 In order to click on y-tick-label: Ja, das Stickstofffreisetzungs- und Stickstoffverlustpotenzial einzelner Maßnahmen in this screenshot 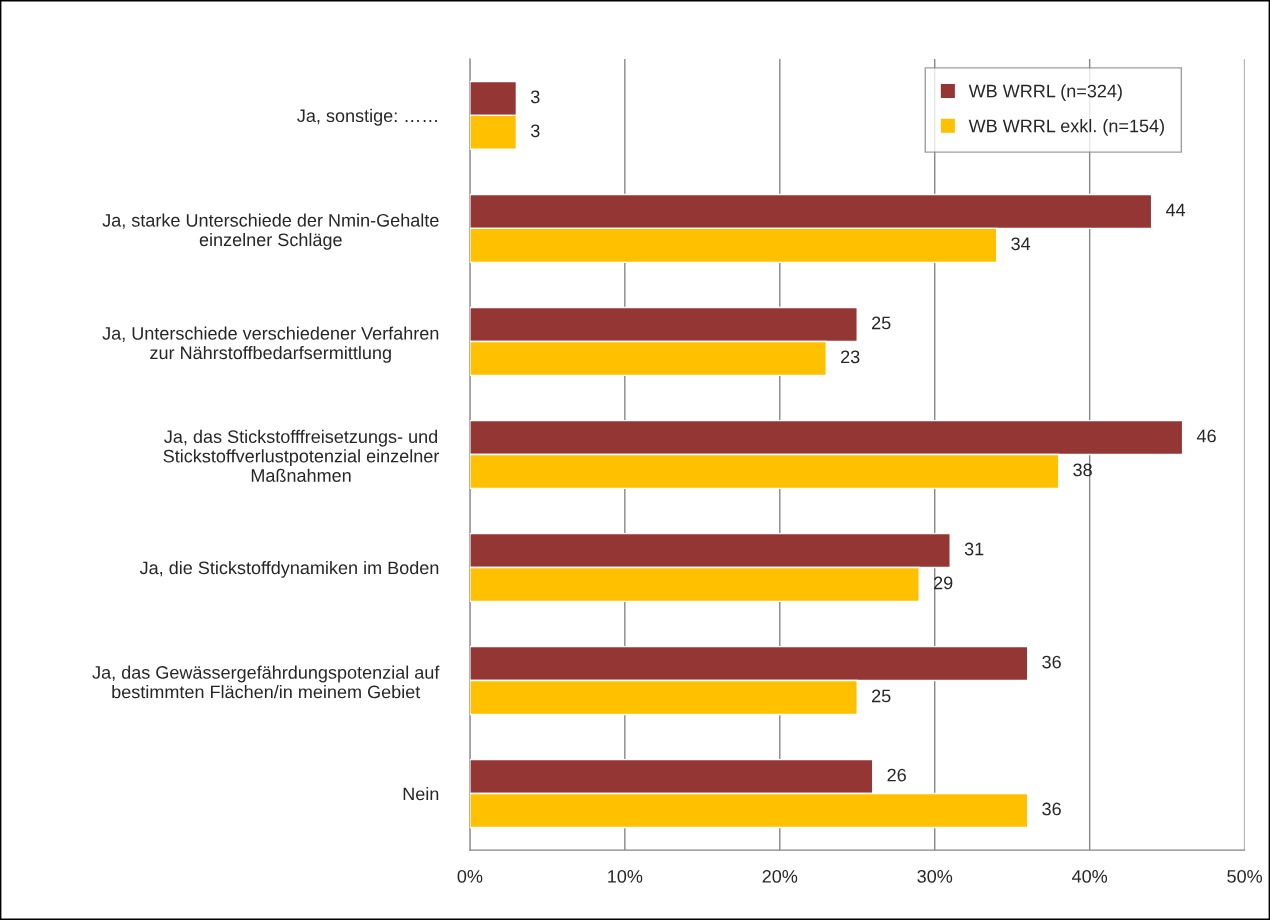, I will do `click(301, 455)`.